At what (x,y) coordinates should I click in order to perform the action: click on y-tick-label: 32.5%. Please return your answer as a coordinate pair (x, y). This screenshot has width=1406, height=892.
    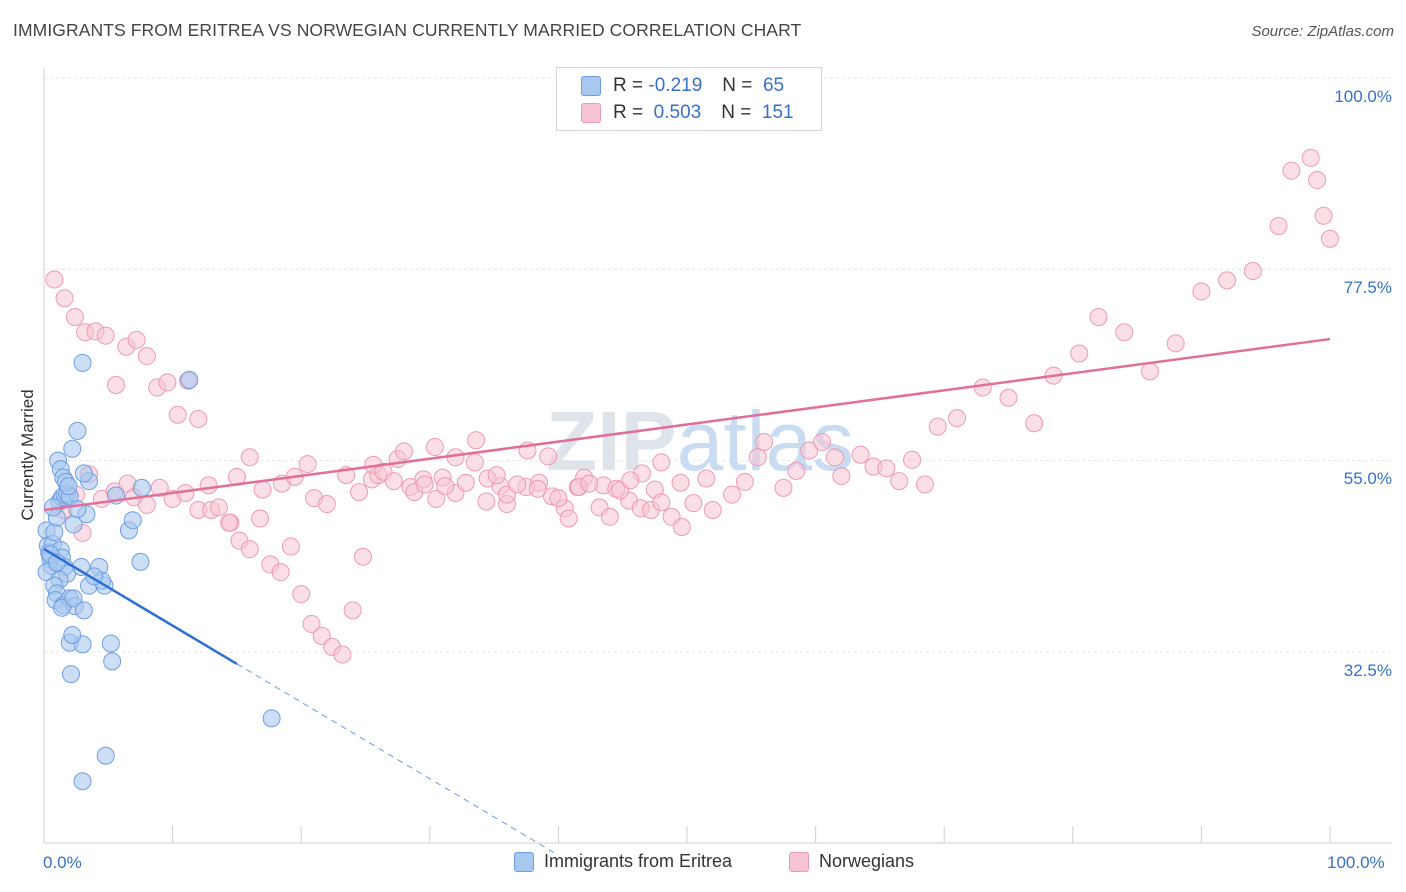
    Looking at the image, I should click on (1367, 670).